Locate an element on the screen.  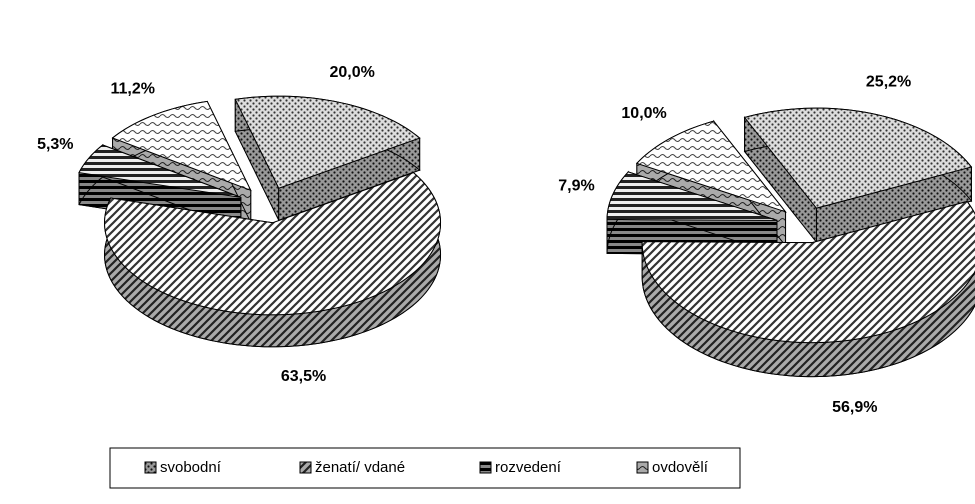
data-label: 20,0% is located at coordinates (352, 72).